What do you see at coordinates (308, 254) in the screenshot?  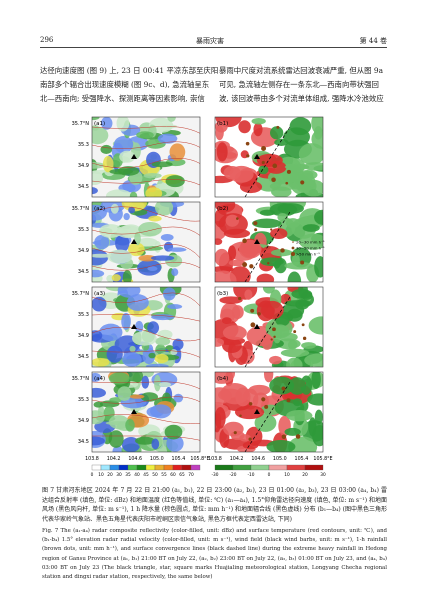 I see `legend-label: >50 mm h⁻¹` at bounding box center [308, 254].